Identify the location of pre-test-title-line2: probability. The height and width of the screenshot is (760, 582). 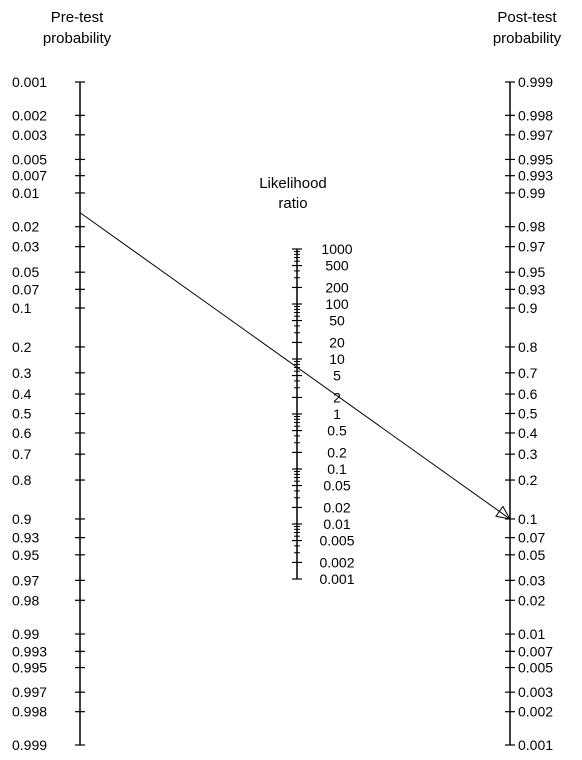
(77, 38).